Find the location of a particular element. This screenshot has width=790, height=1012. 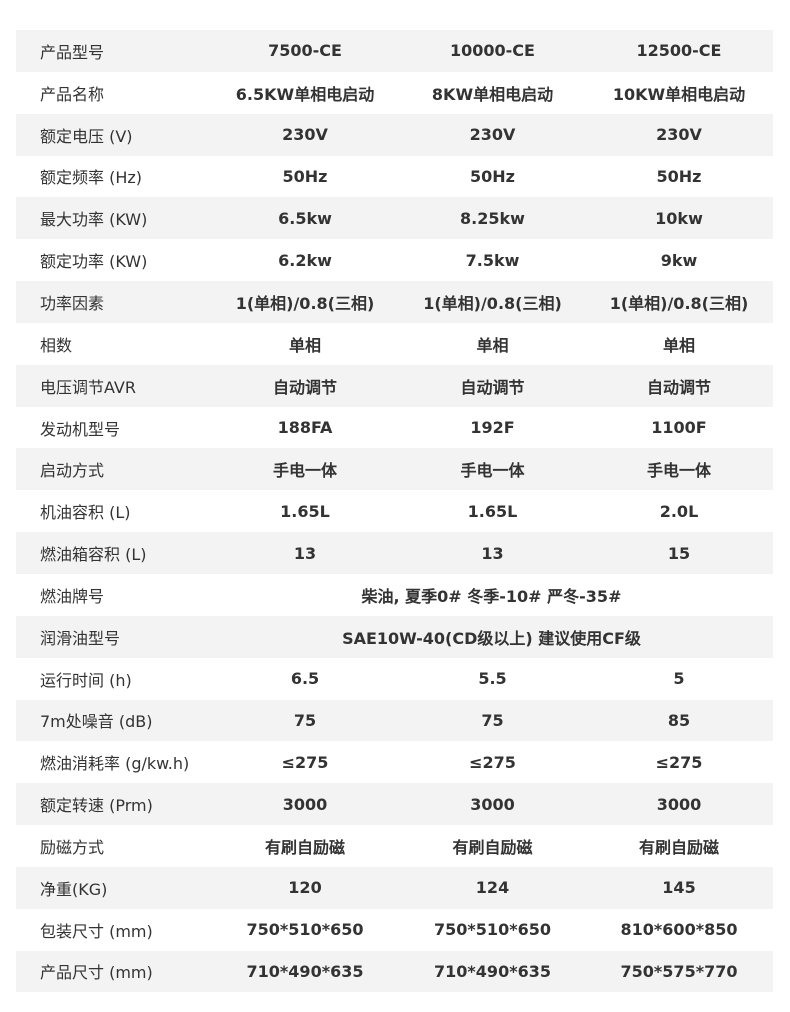

value-cell: 85 is located at coordinates (679, 720).